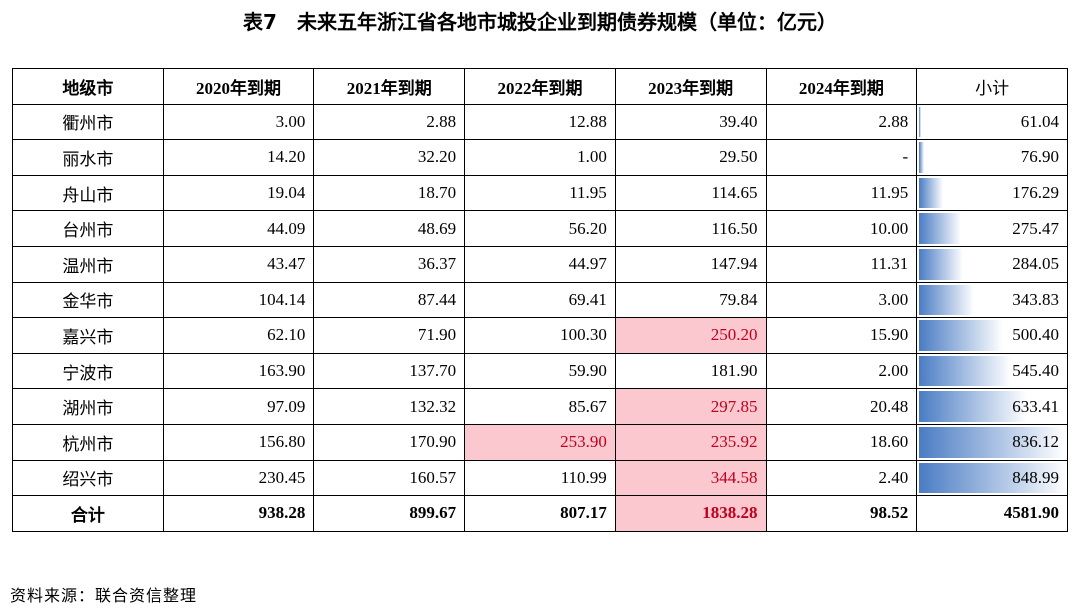  I want to click on cell-text: 2.88, so click(441, 121).